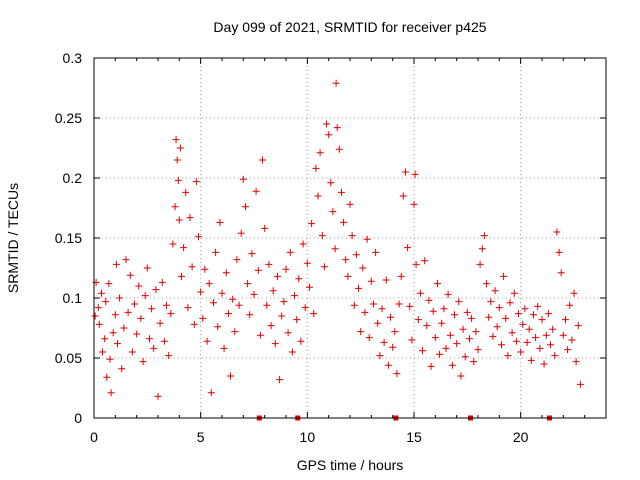 The image size is (640, 480). I want to click on x-tick-label: 10, so click(308, 437).